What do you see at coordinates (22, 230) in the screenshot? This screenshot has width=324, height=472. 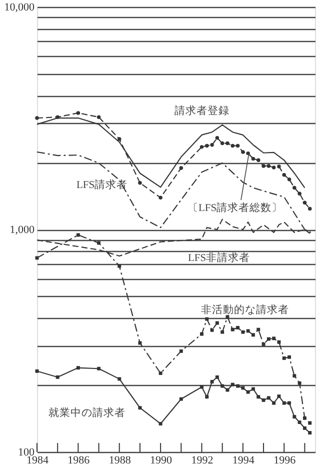 I see `y-tick-label: 1,000` at bounding box center [22, 230].